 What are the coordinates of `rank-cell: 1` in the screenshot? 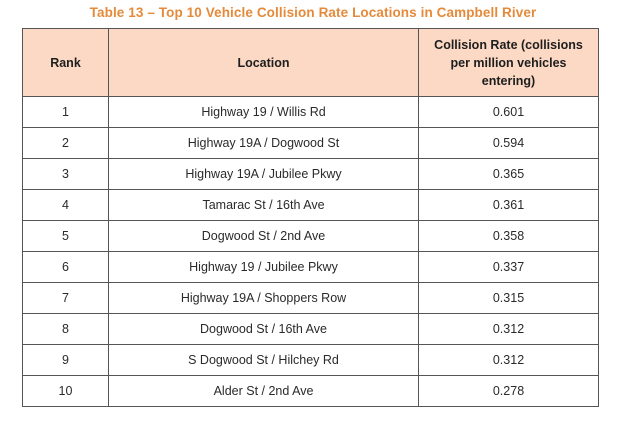 It's located at (65, 112).